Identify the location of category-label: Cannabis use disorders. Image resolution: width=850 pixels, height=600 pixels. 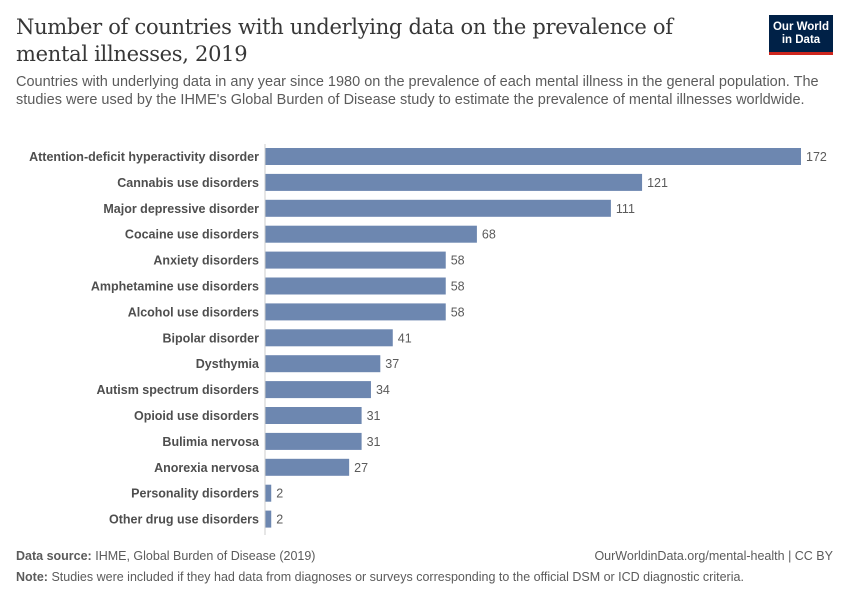
(188, 183).